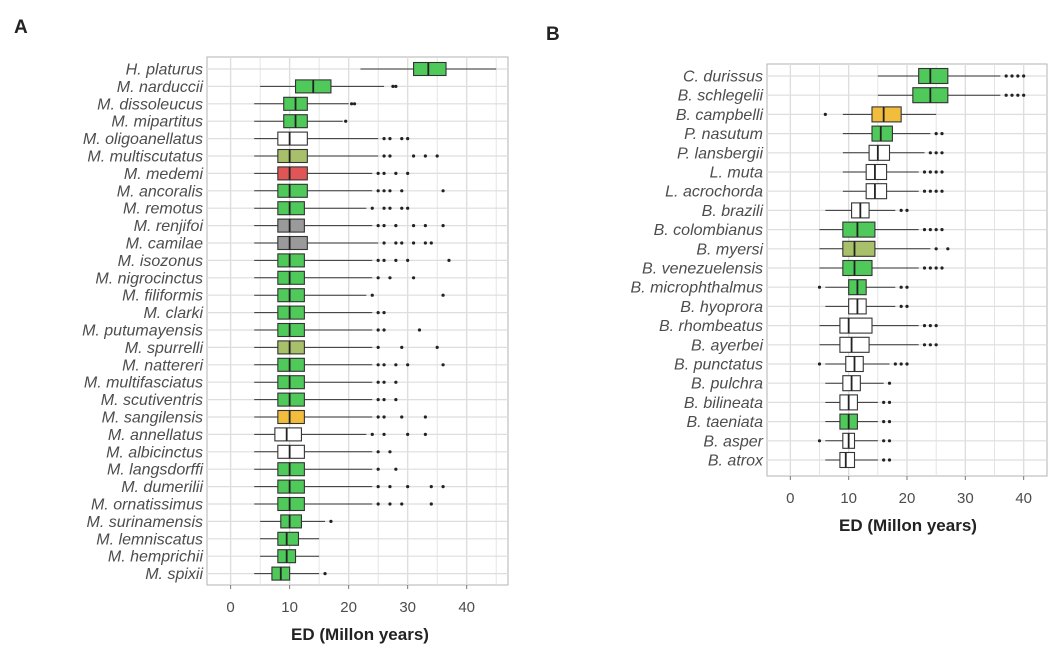  Describe the element at coordinates (349, 225) in the screenshot. I see `box-m-renjifoi` at that location.